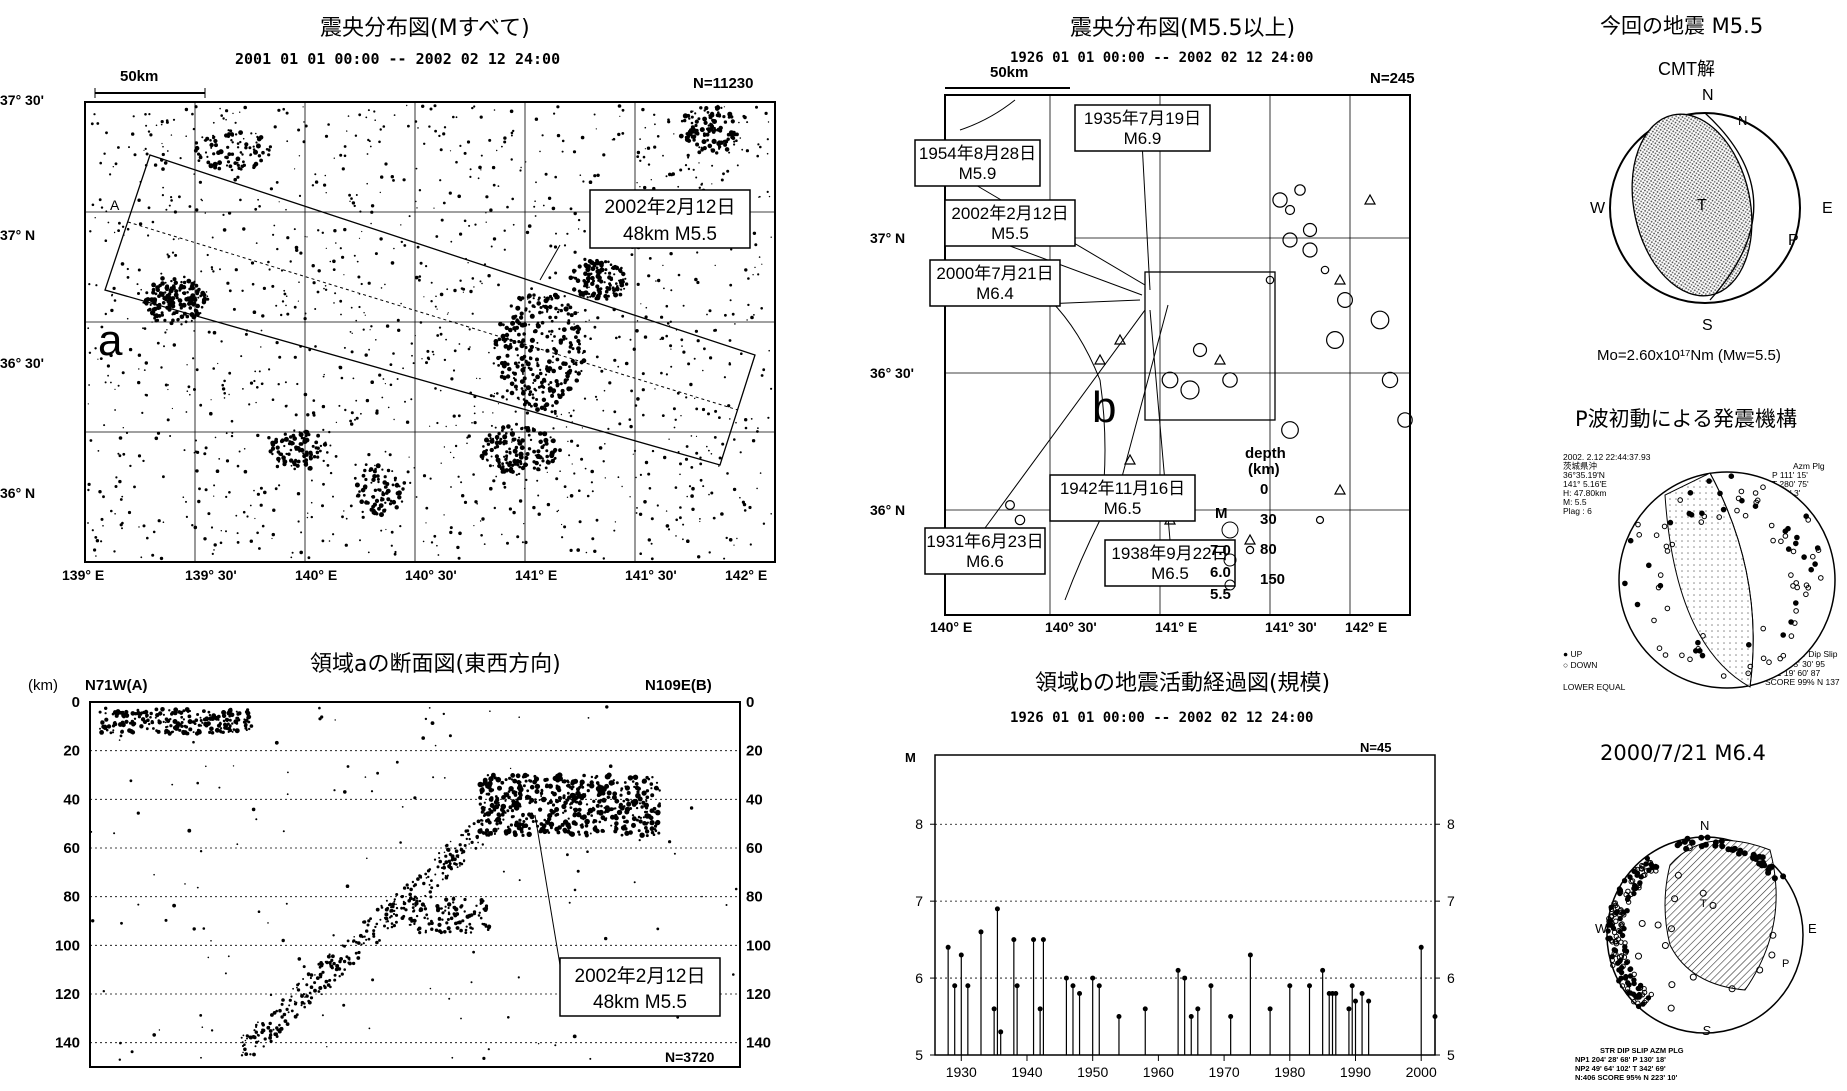 Image resolution: width=1847 pixels, height=1091 pixels. I want to click on quake-circle-symbol, so click(1290, 430).